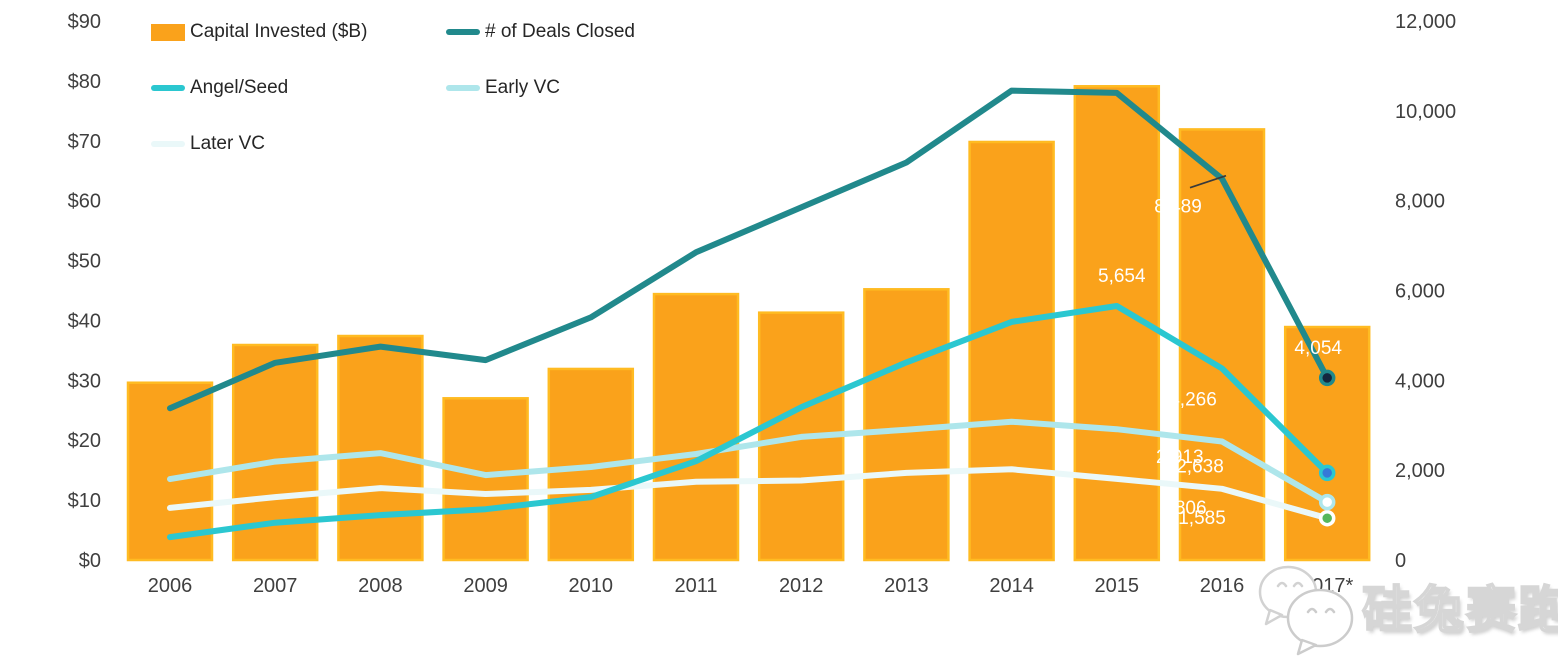 The width and height of the screenshot is (1558, 667). I want to click on endpoint-marker-angel-seed, so click(1327, 473).